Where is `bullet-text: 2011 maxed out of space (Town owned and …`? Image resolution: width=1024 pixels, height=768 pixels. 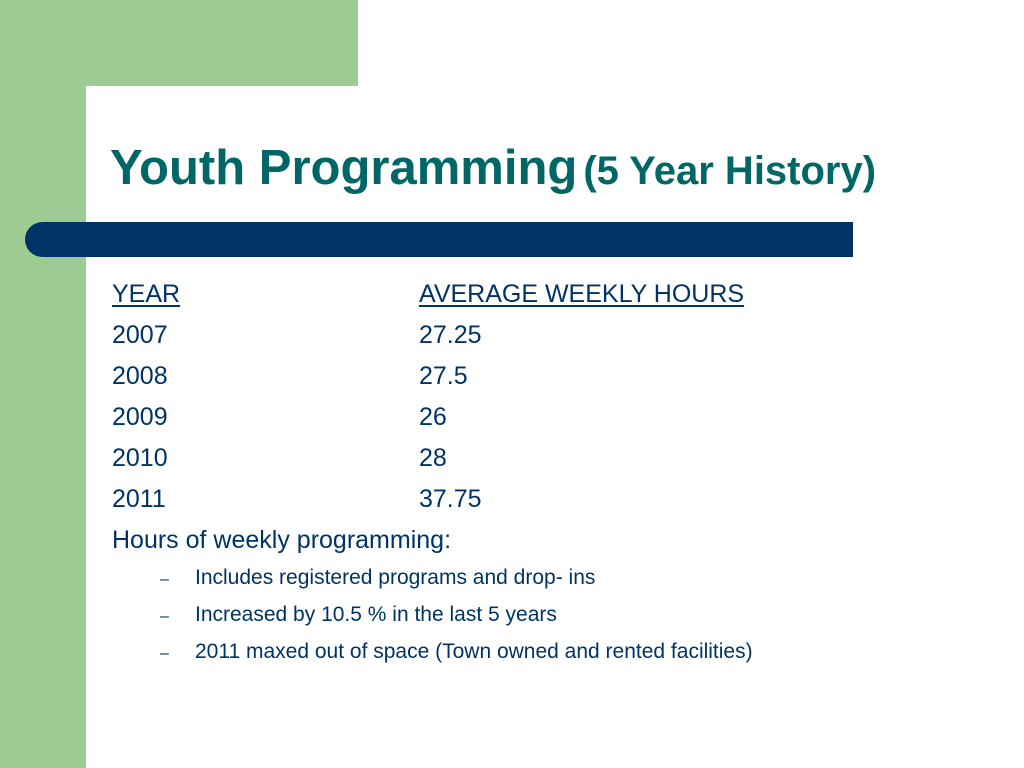
bullet-text: 2011 maxed out of space (Town owned and … is located at coordinates (474, 651).